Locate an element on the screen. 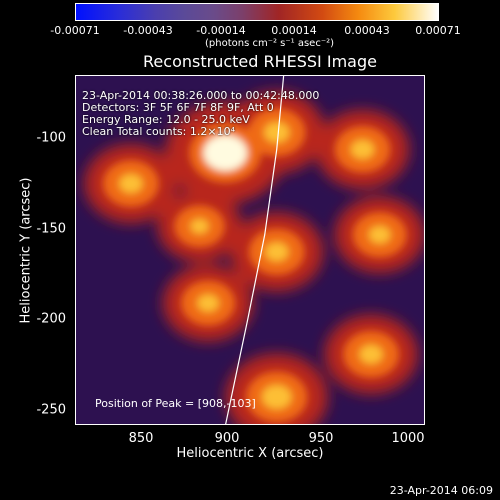  chart-title: Reconstructed RHESSI Image is located at coordinates (260, 61).